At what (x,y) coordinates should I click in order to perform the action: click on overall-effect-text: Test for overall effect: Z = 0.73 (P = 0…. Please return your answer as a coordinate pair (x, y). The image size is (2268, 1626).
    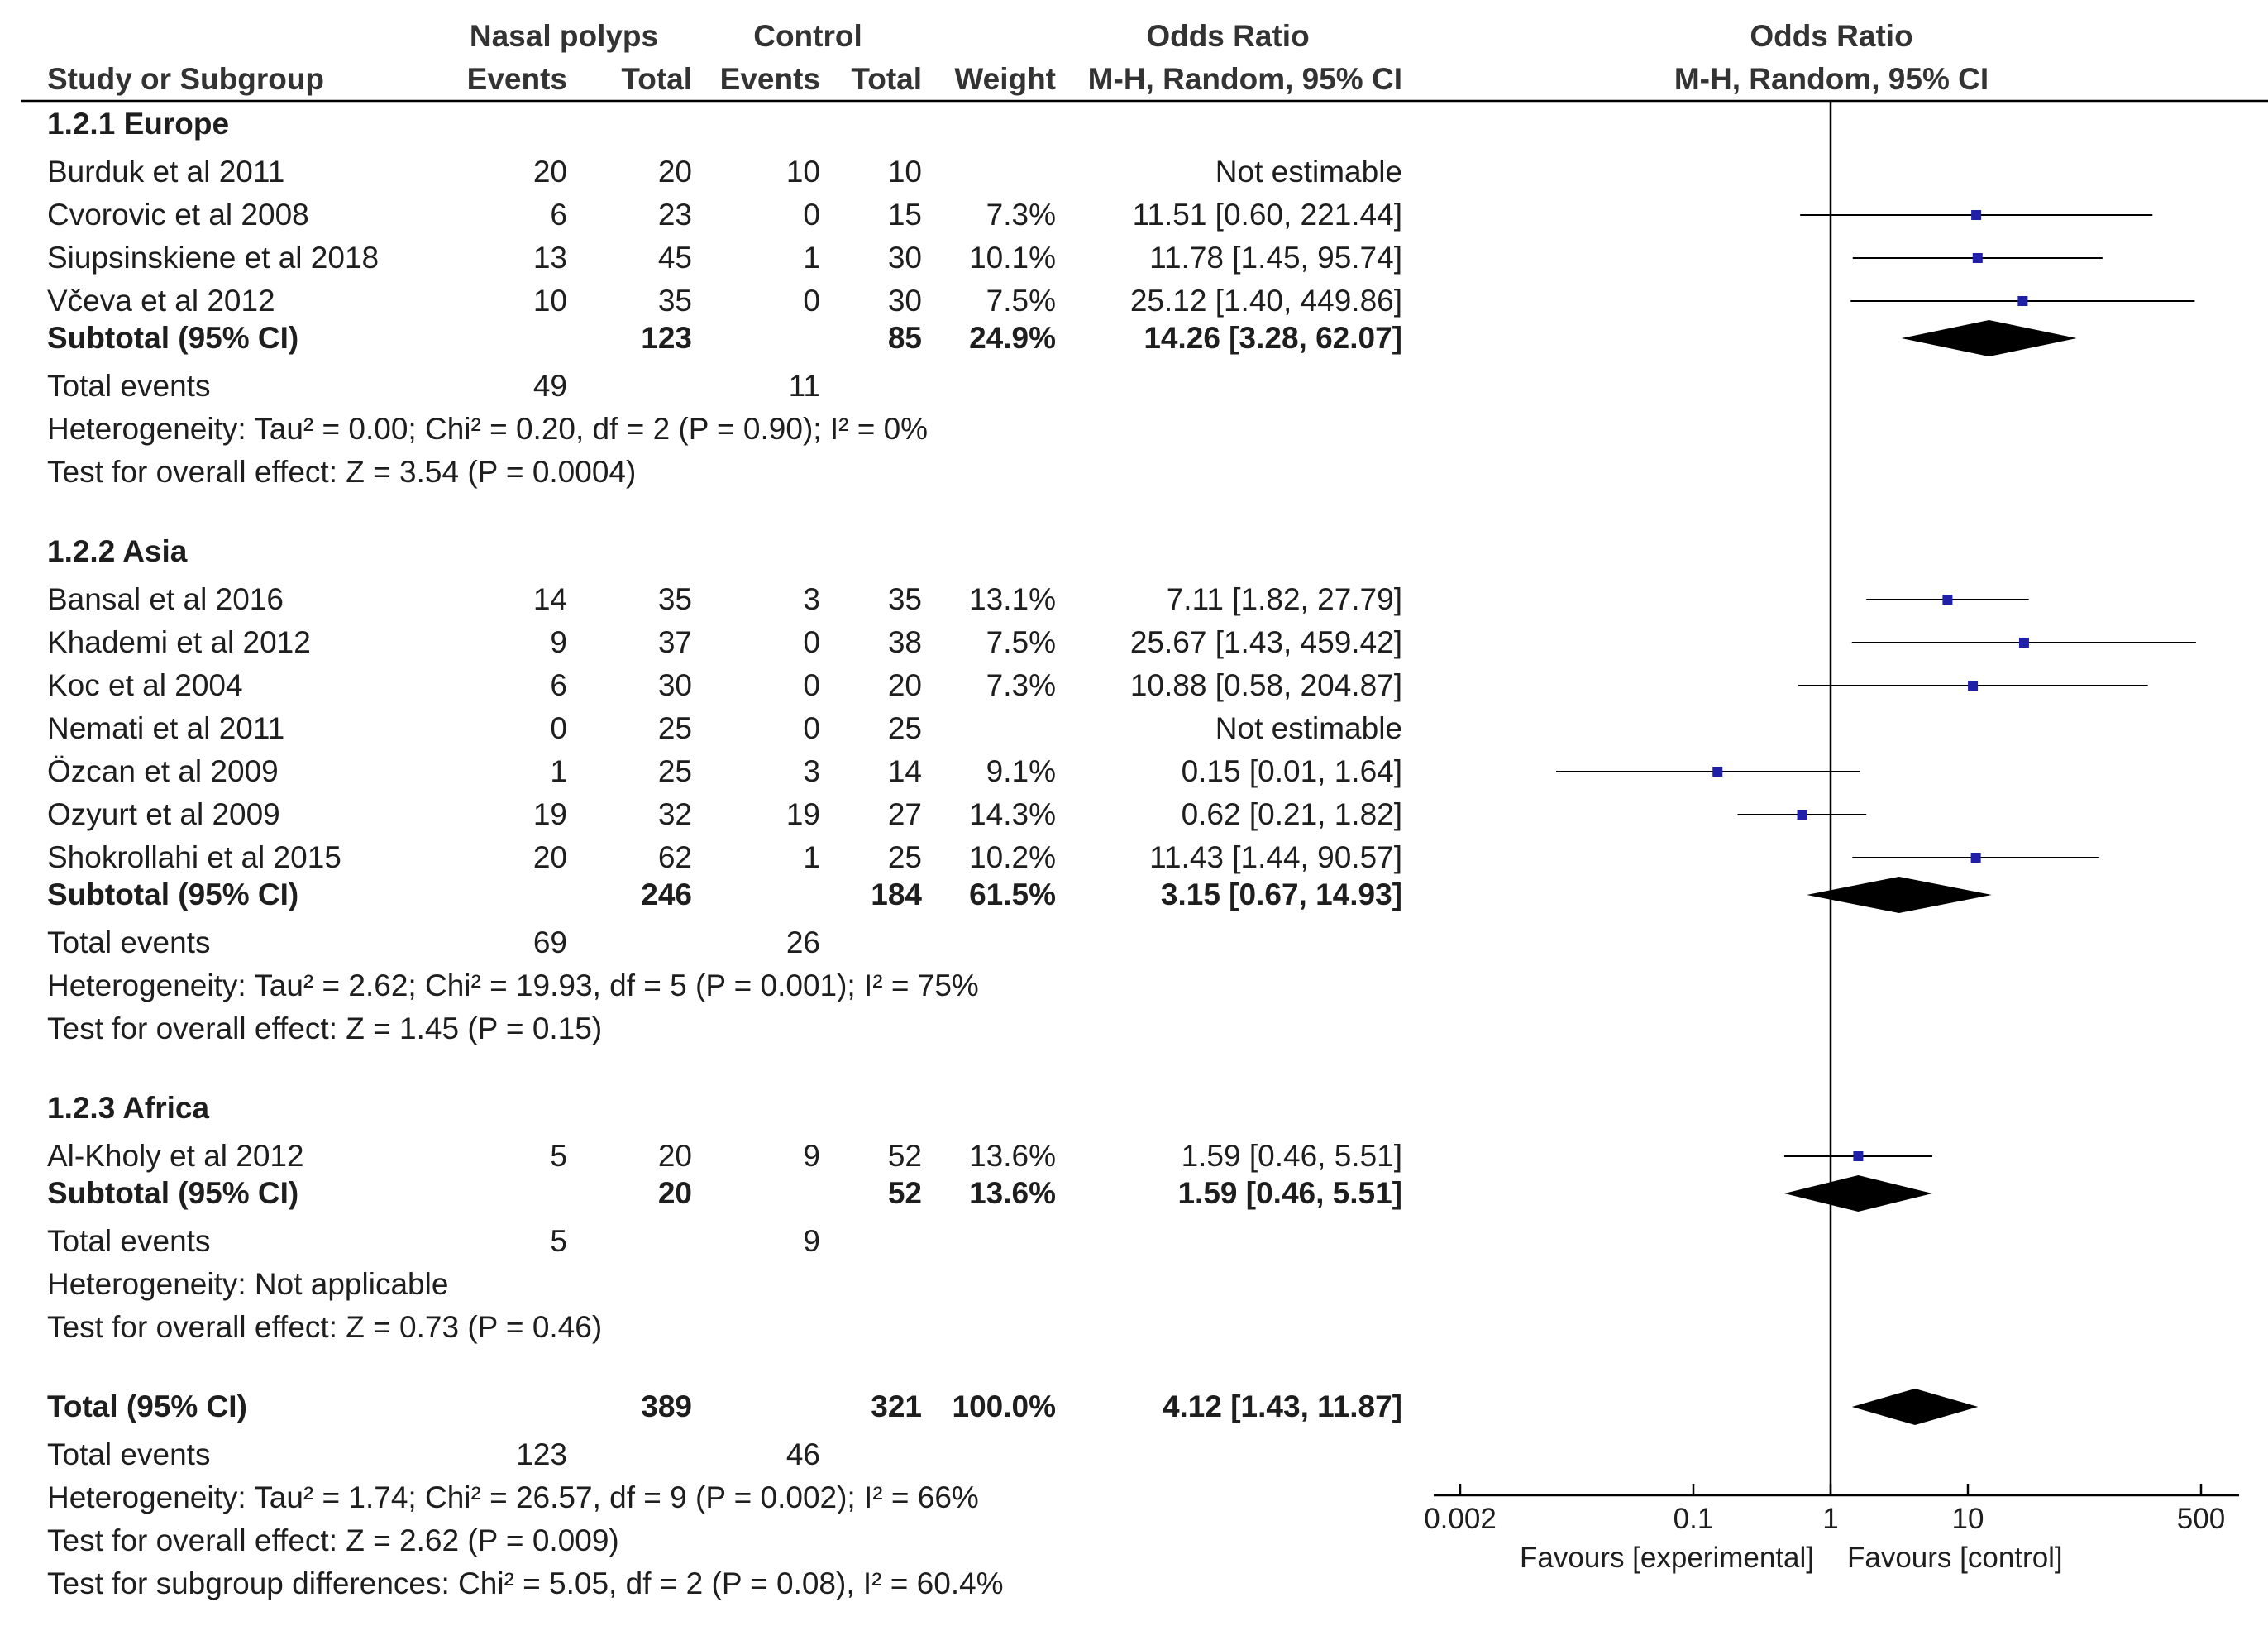
    Looking at the image, I should click on (324, 1327).